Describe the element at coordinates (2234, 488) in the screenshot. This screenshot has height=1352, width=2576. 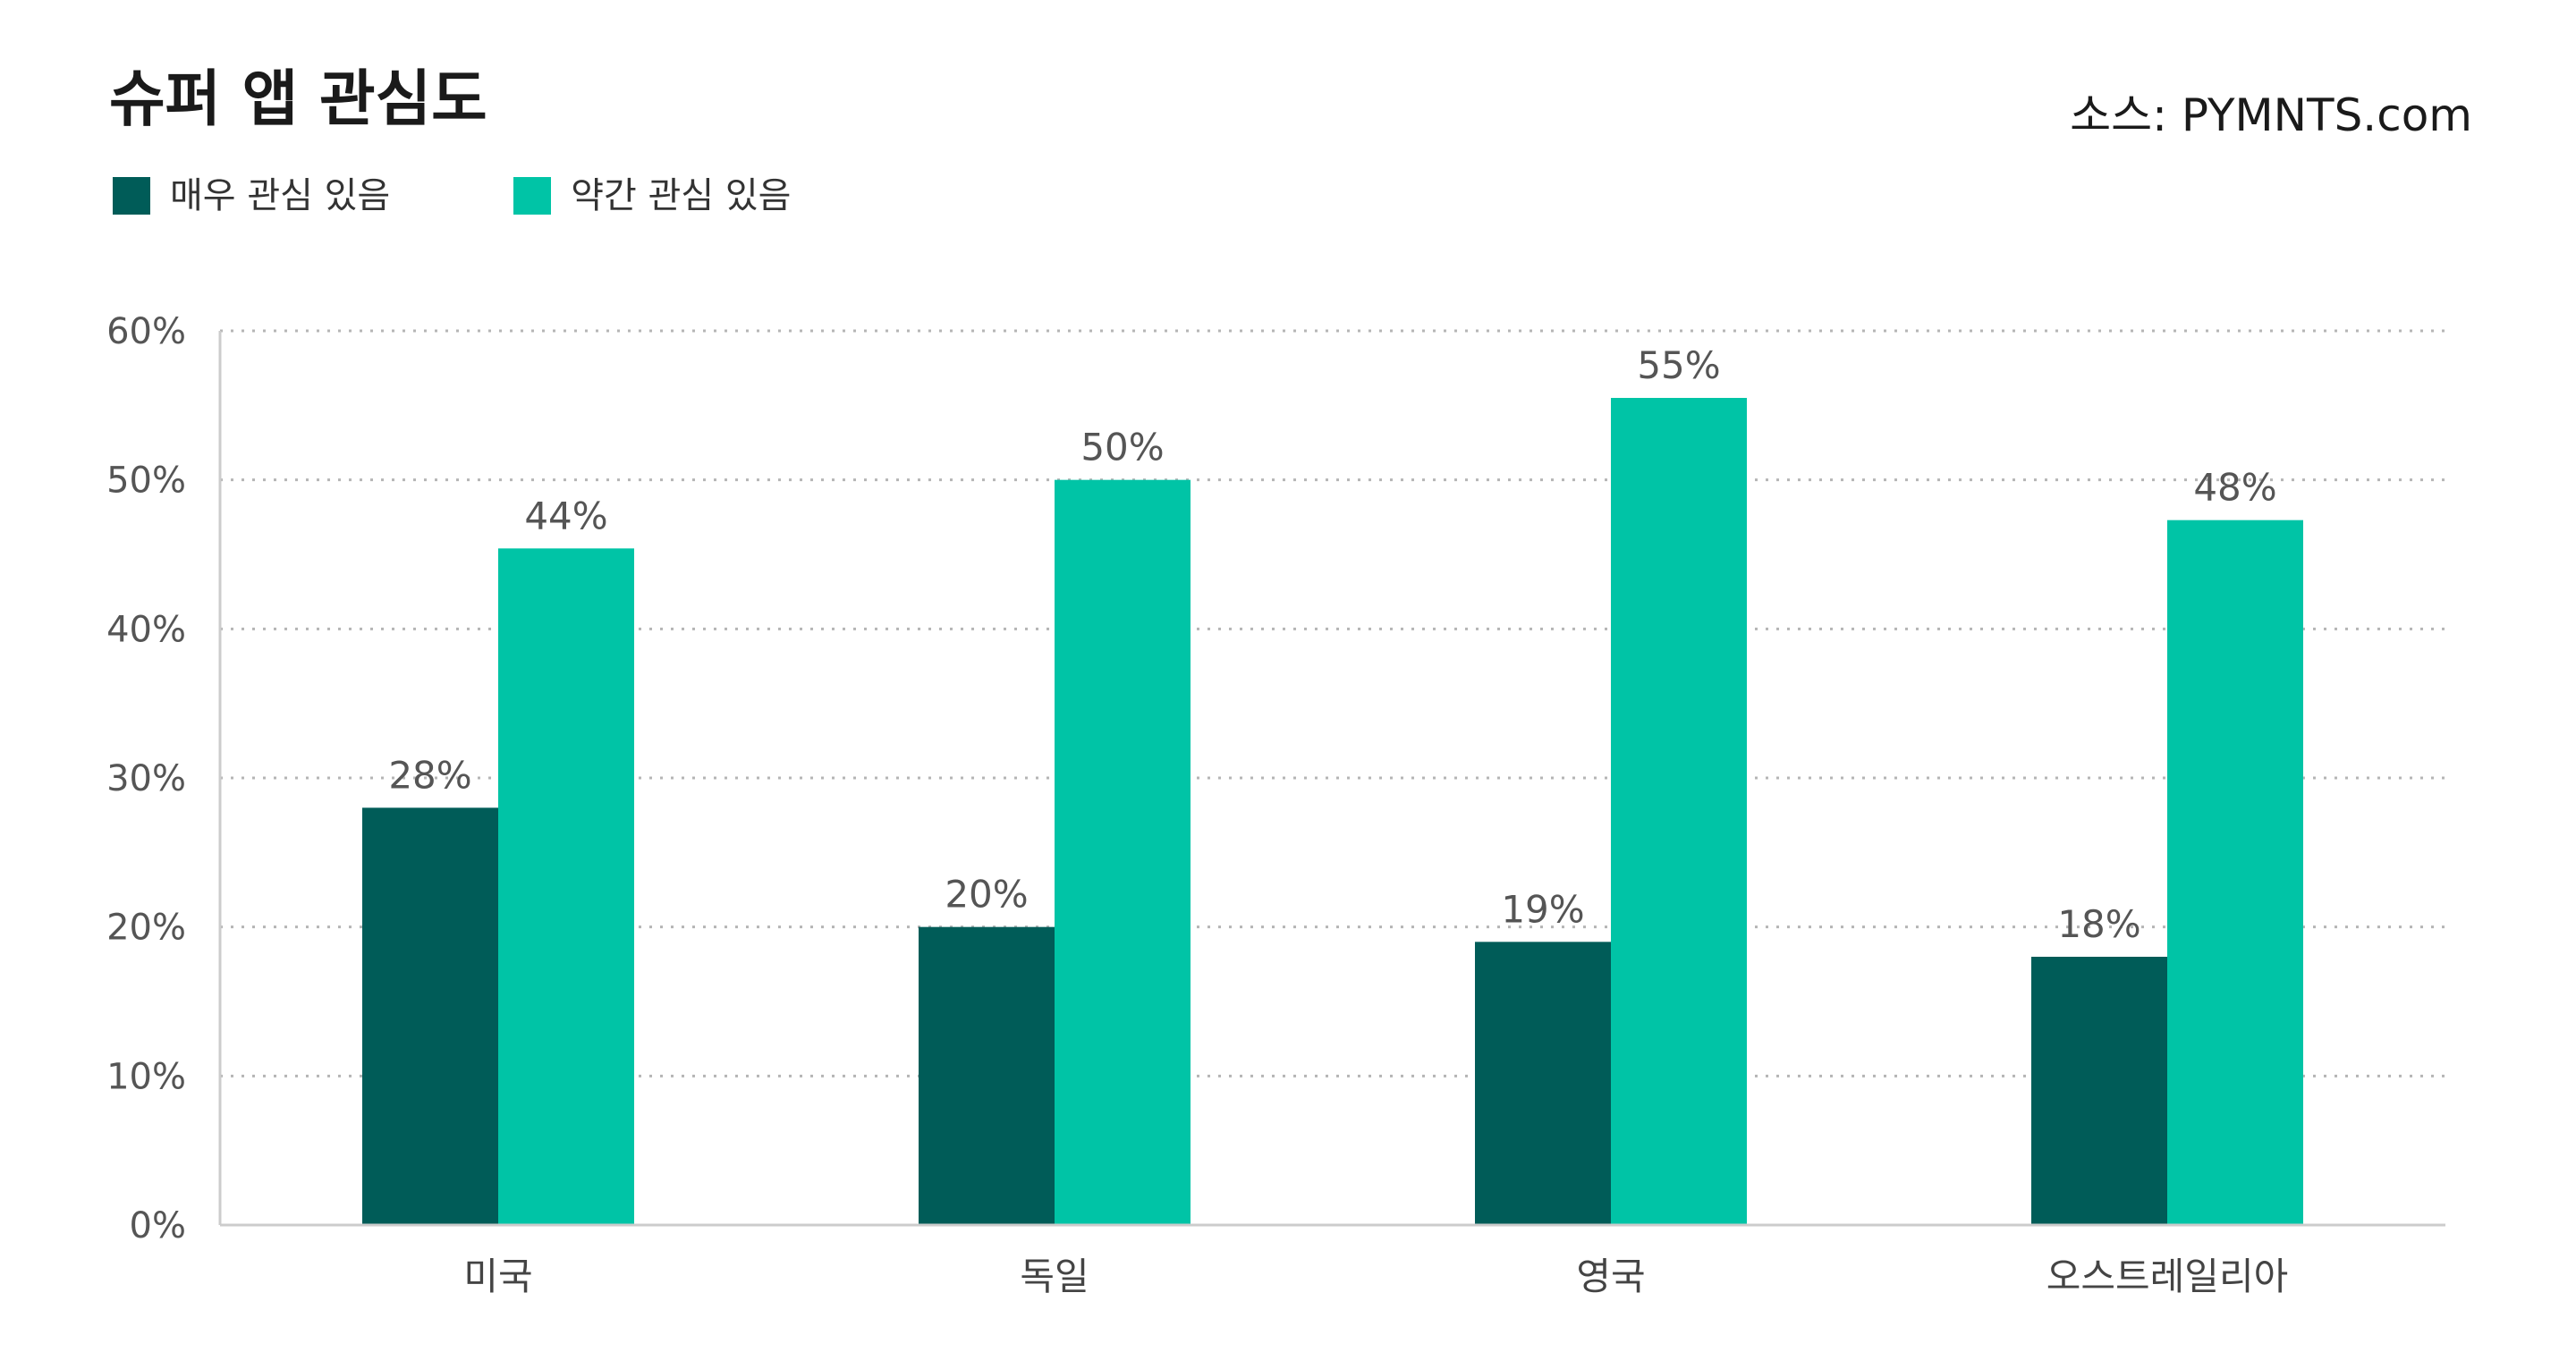
I see `data-label: 48%` at that location.